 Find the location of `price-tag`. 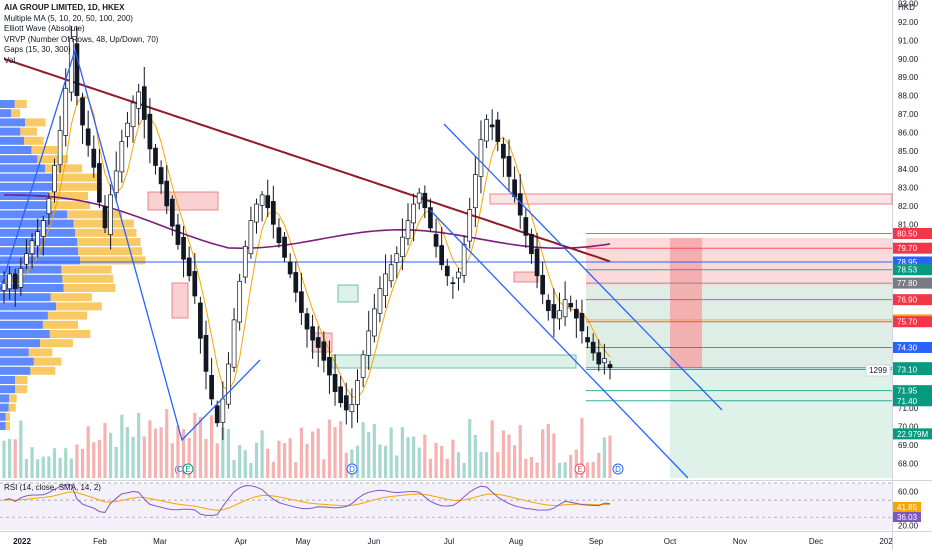

price-tag is located at coordinates (912, 401).